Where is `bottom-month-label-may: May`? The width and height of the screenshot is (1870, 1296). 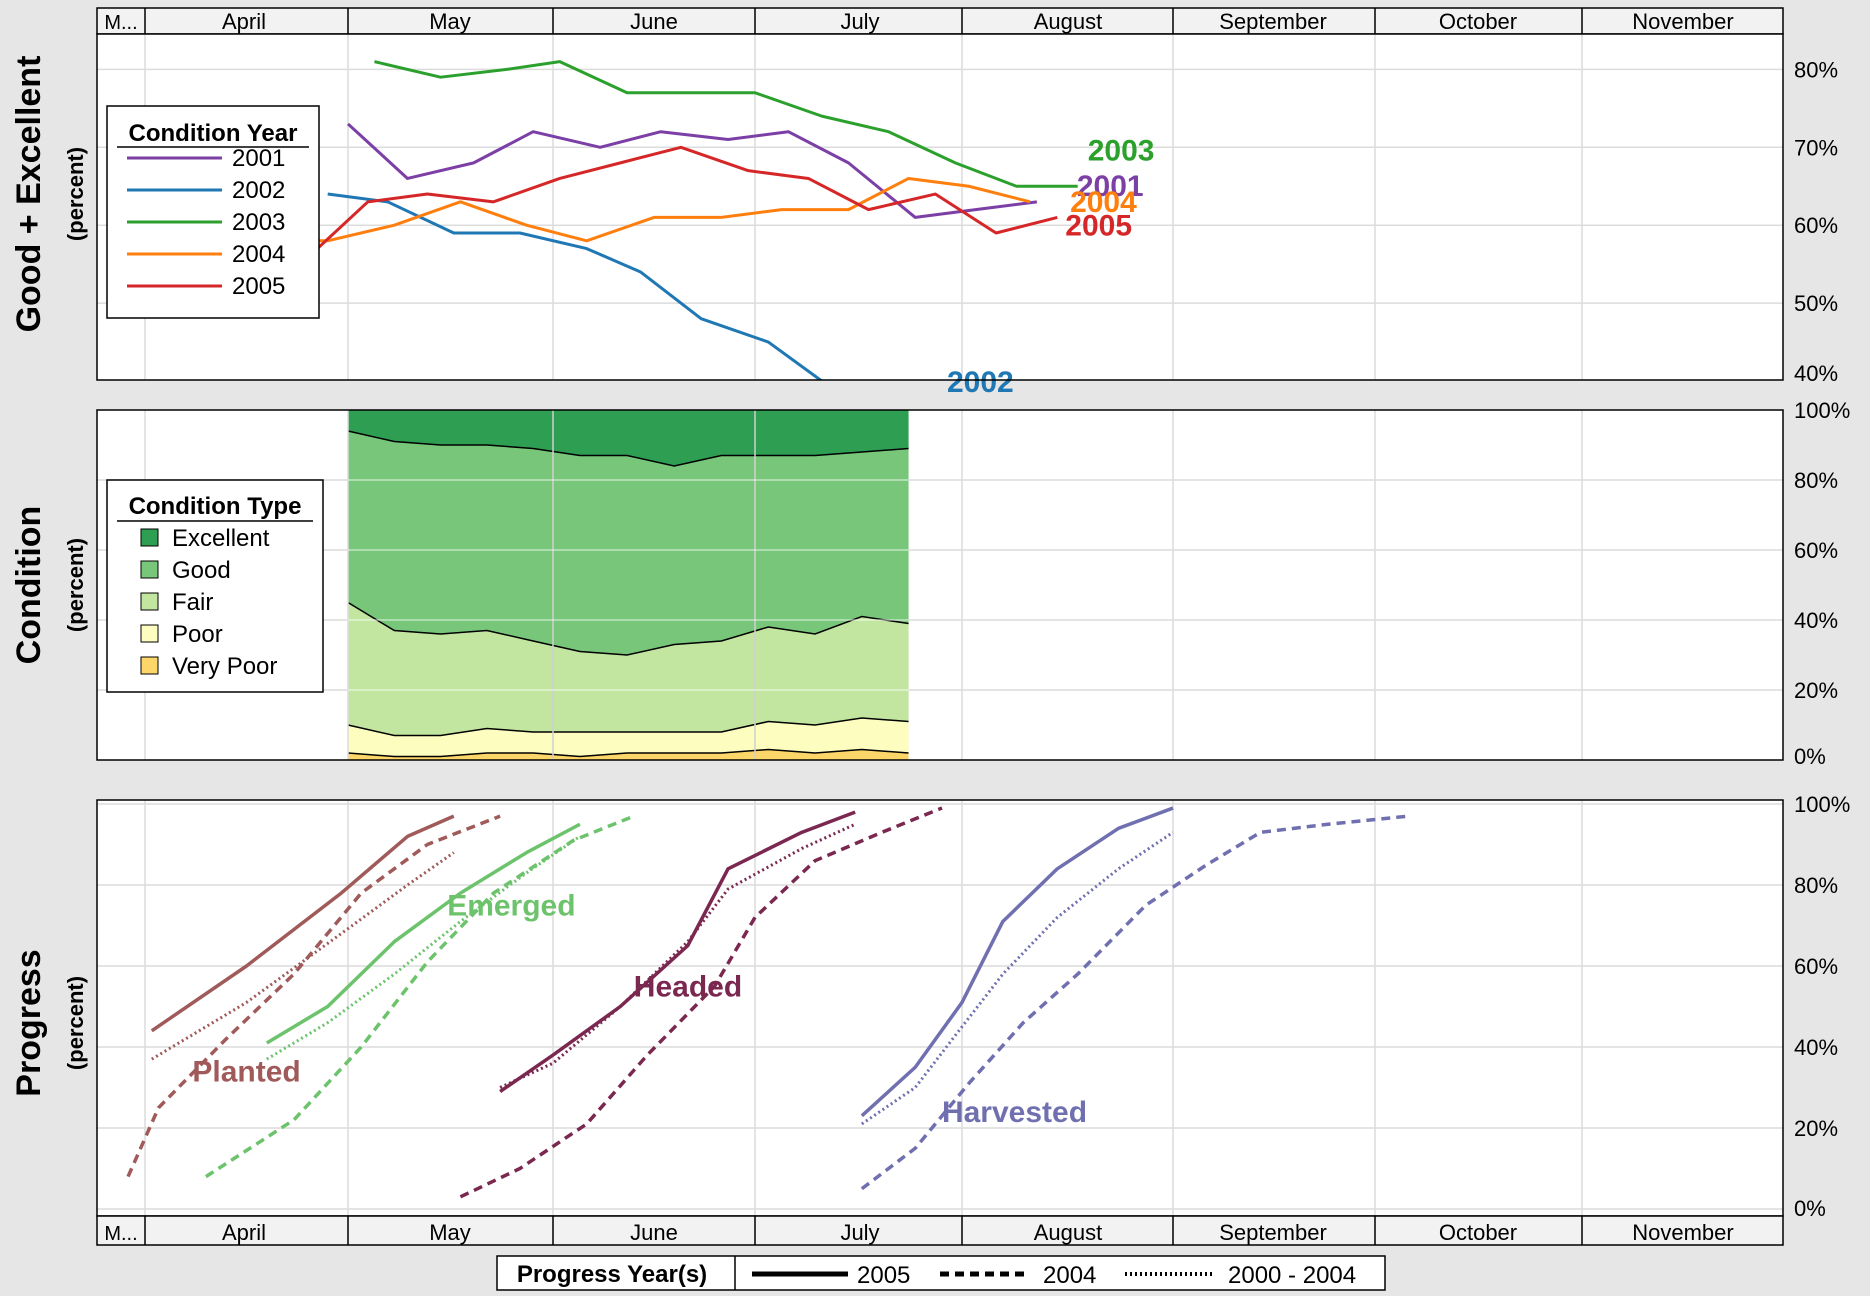 bottom-month-label-may: May is located at coordinates (450, 1232).